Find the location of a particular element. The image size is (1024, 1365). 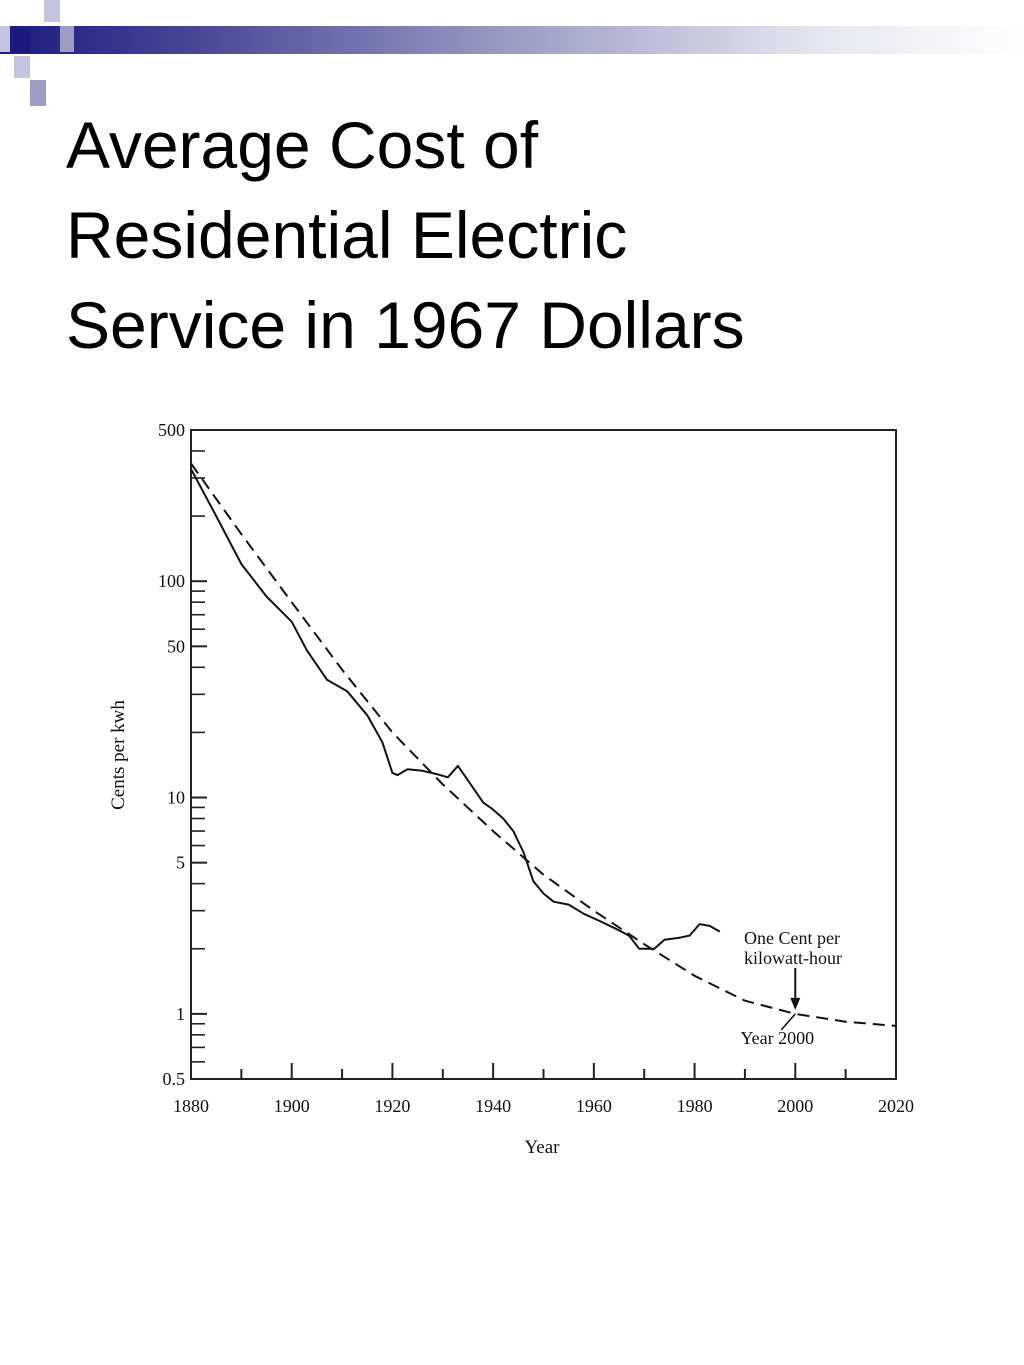

x-tick-label: 2000 is located at coordinates (795, 1106).